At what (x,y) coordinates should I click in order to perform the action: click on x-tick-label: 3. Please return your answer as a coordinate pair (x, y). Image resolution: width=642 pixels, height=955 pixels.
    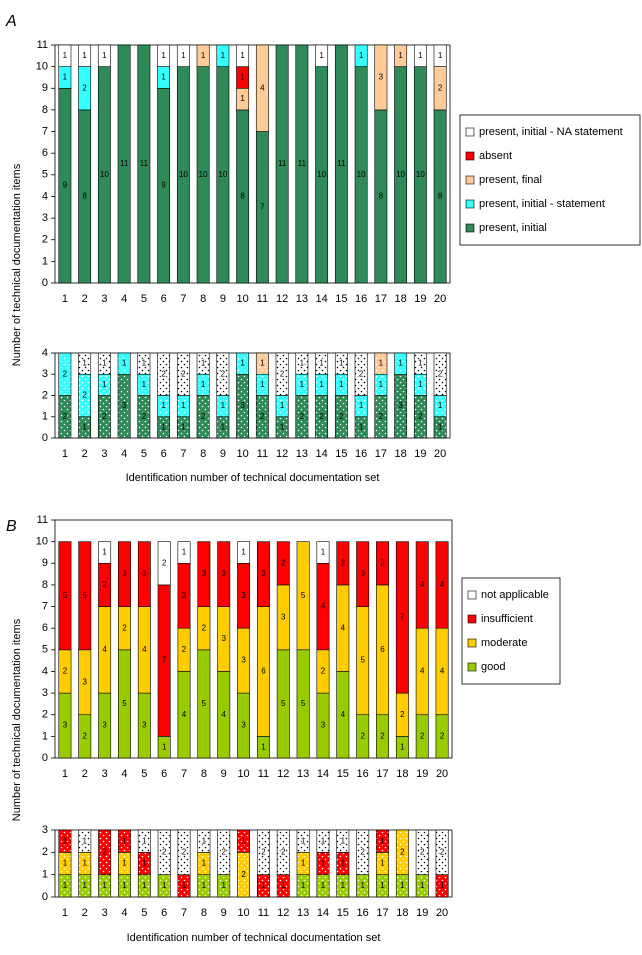
    Looking at the image, I should click on (104, 454).